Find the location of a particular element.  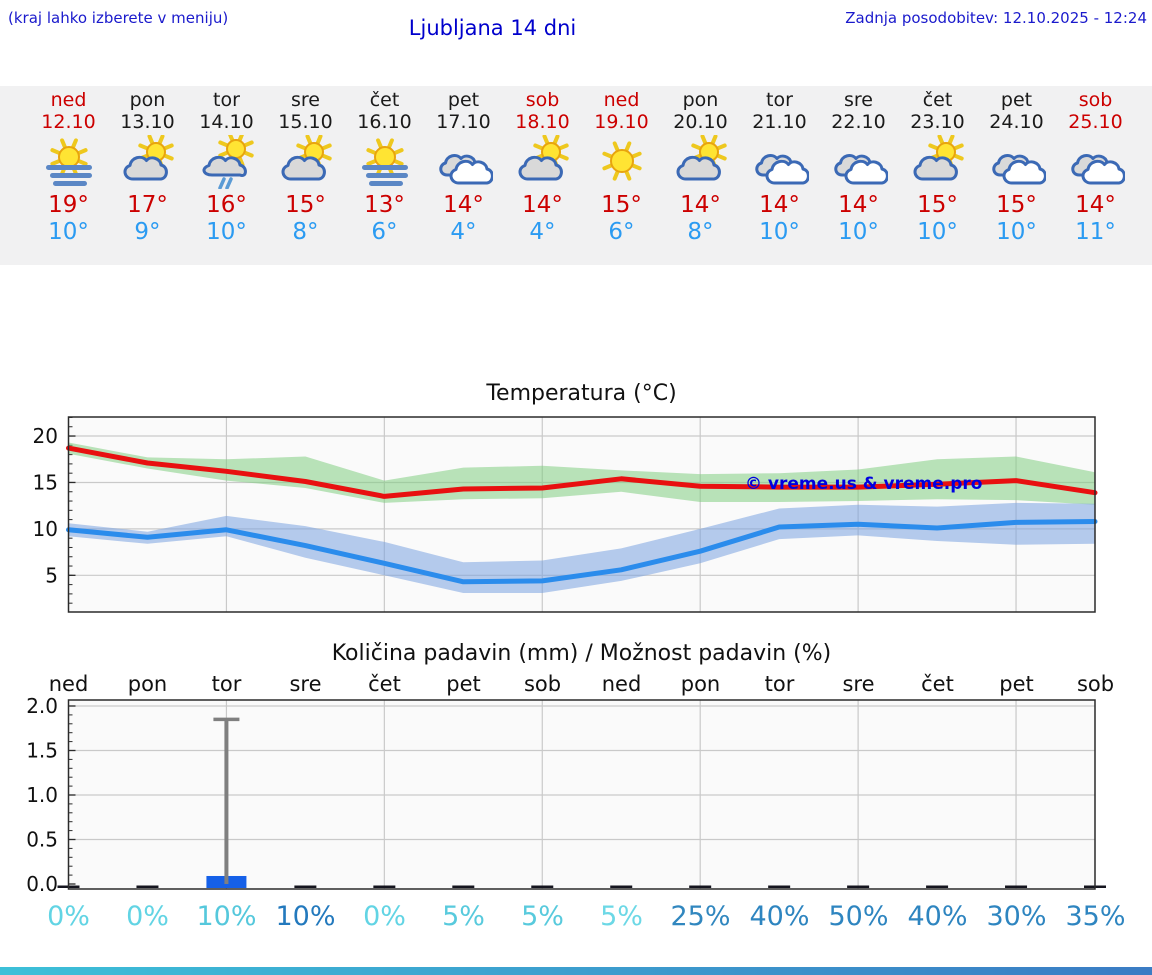

precip-probability-label: 30% is located at coordinates (1016, 916).